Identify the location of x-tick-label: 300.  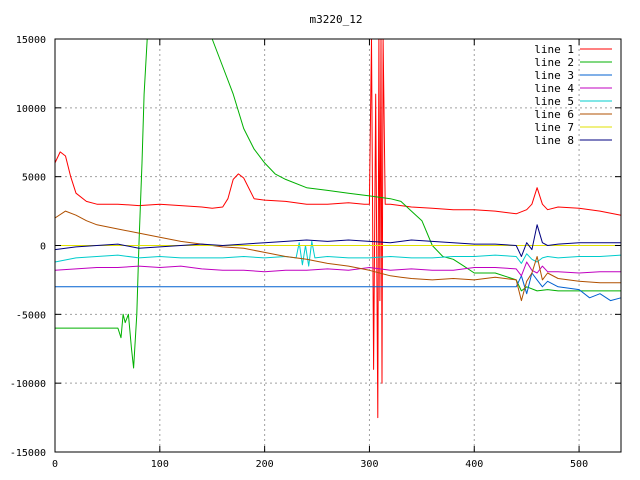
(369, 464).